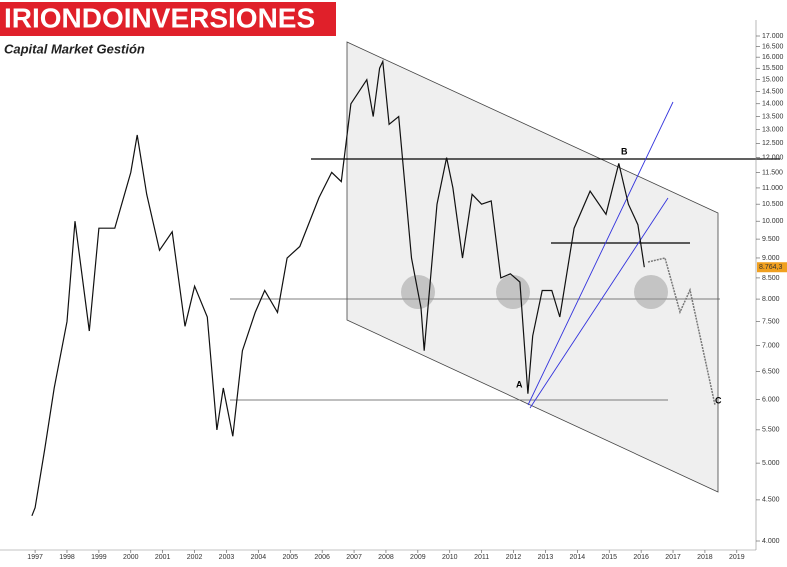 Image resolution: width=787 pixels, height=567 pixels. I want to click on last-price-box, so click(772, 267).